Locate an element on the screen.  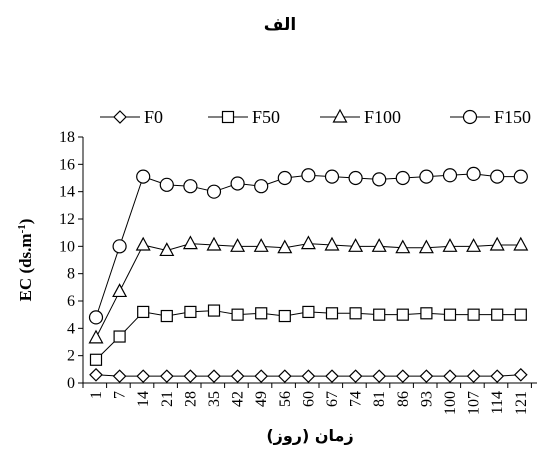
y-axis-title-sup: -1 is located at coordinates (22, 228).